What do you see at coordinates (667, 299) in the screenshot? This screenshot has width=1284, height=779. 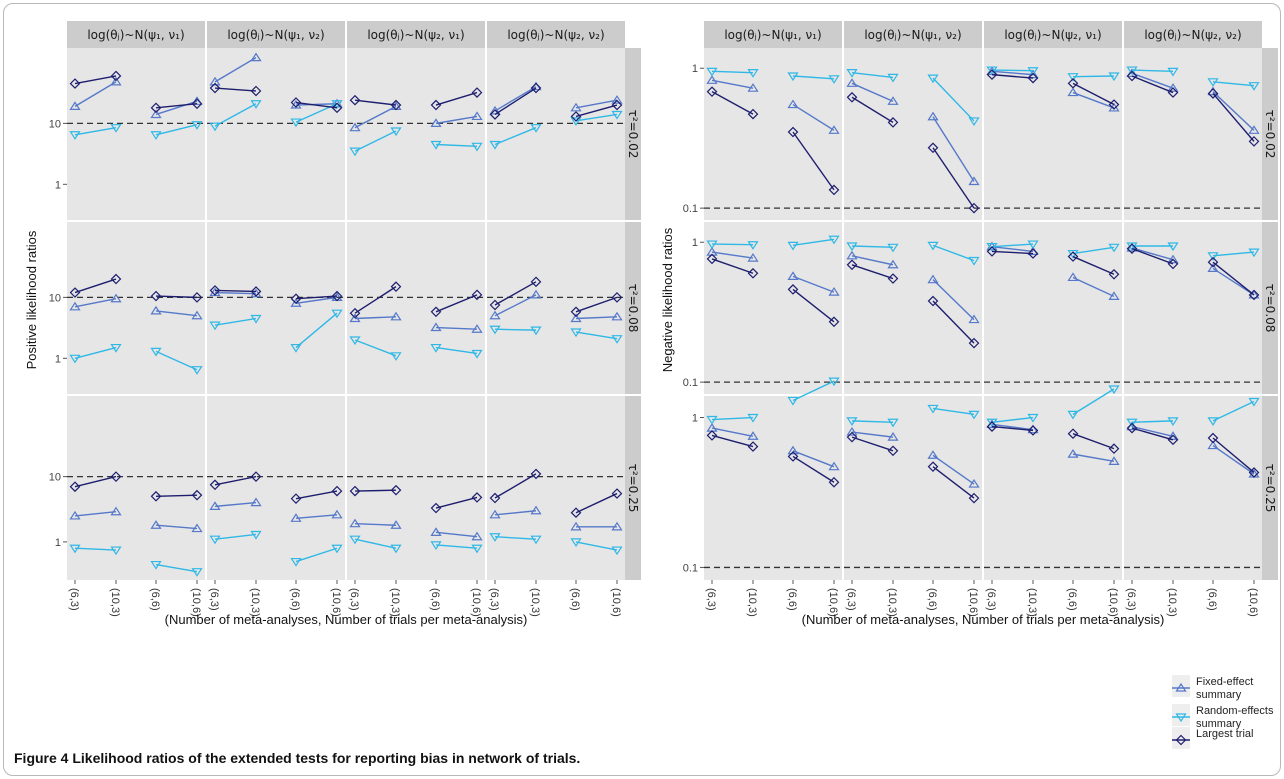 I see `y-axis-title: Negative likelihood ratios` at bounding box center [667, 299].